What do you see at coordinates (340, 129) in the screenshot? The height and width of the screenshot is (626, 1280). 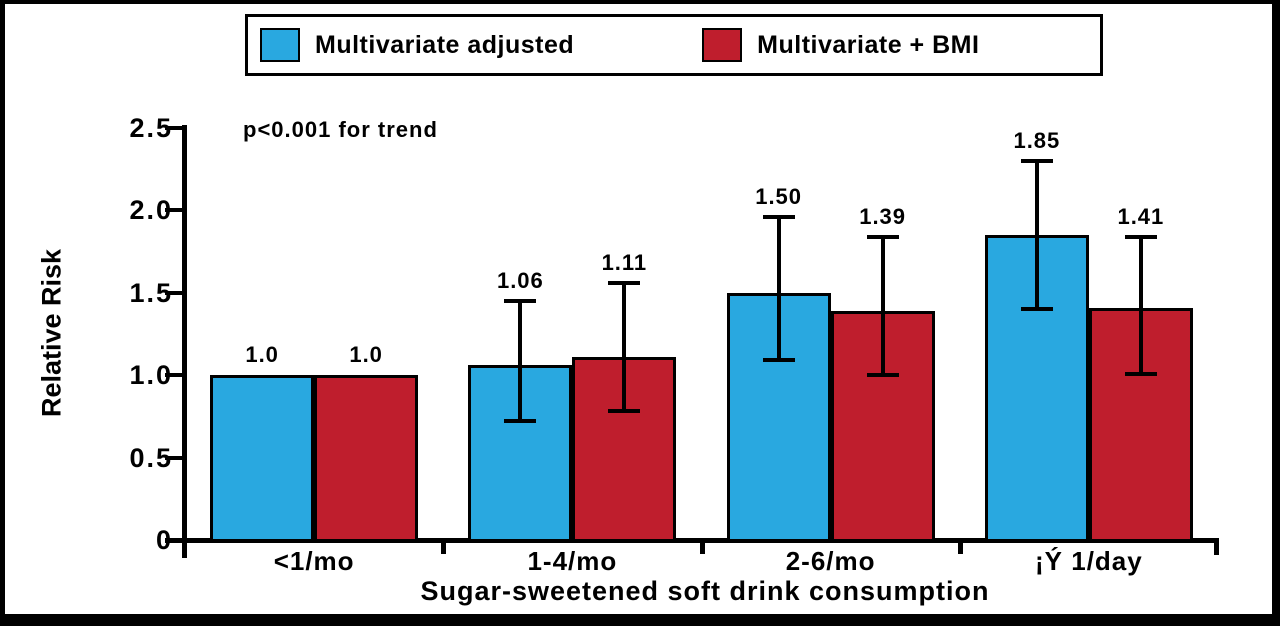 I see `p-value-annotation: p<0.001 for trend` at bounding box center [340, 129].